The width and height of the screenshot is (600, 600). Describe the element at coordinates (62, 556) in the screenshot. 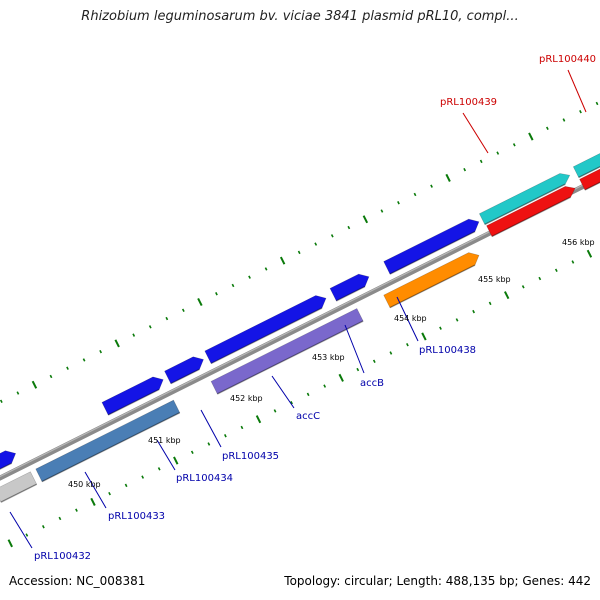

I see `gene-label-prl100432: pRL100432` at that location.